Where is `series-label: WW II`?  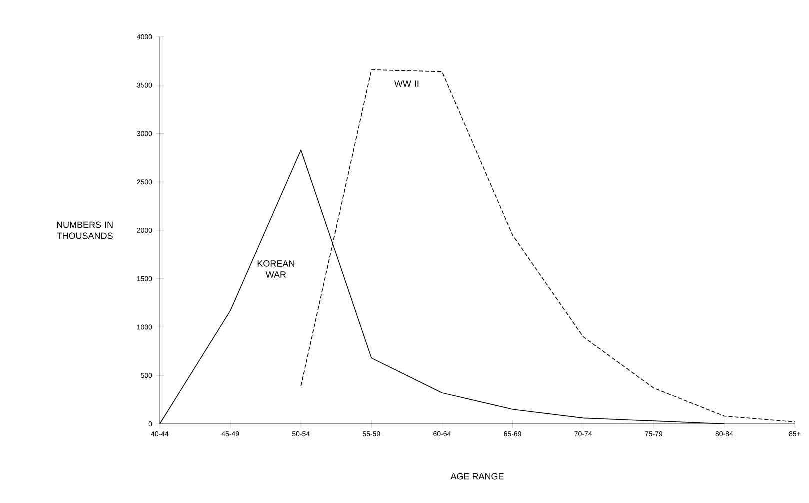
series-label: WW II is located at coordinates (406, 83).